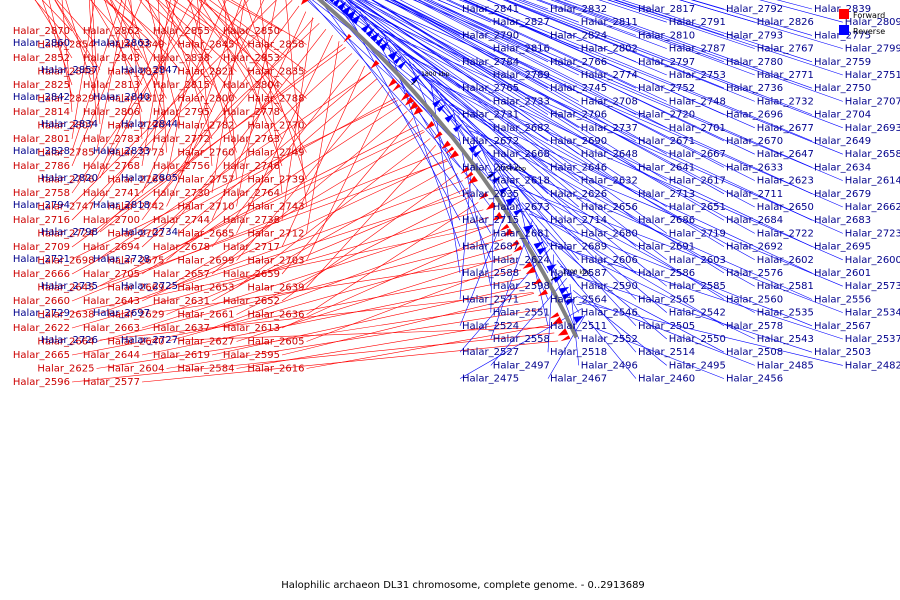  I want to click on reverse-left-gene-label: Halar_2697, so click(121, 313).